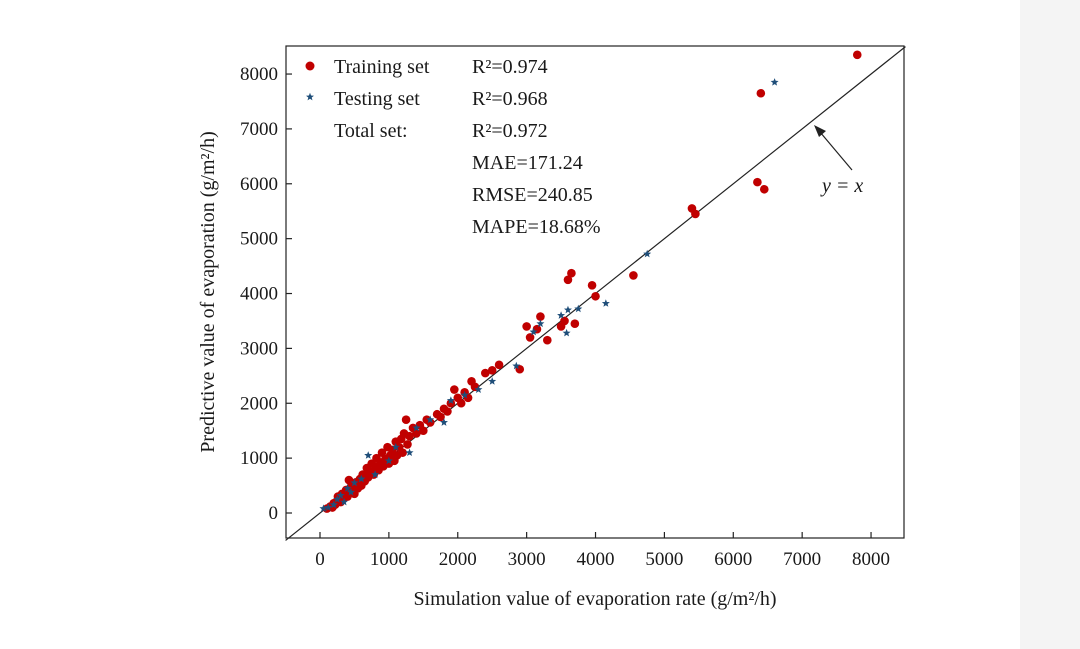 The height and width of the screenshot is (649, 1080). Describe the element at coordinates (527, 559) in the screenshot. I see `x-tick-label: 3000` at that location.